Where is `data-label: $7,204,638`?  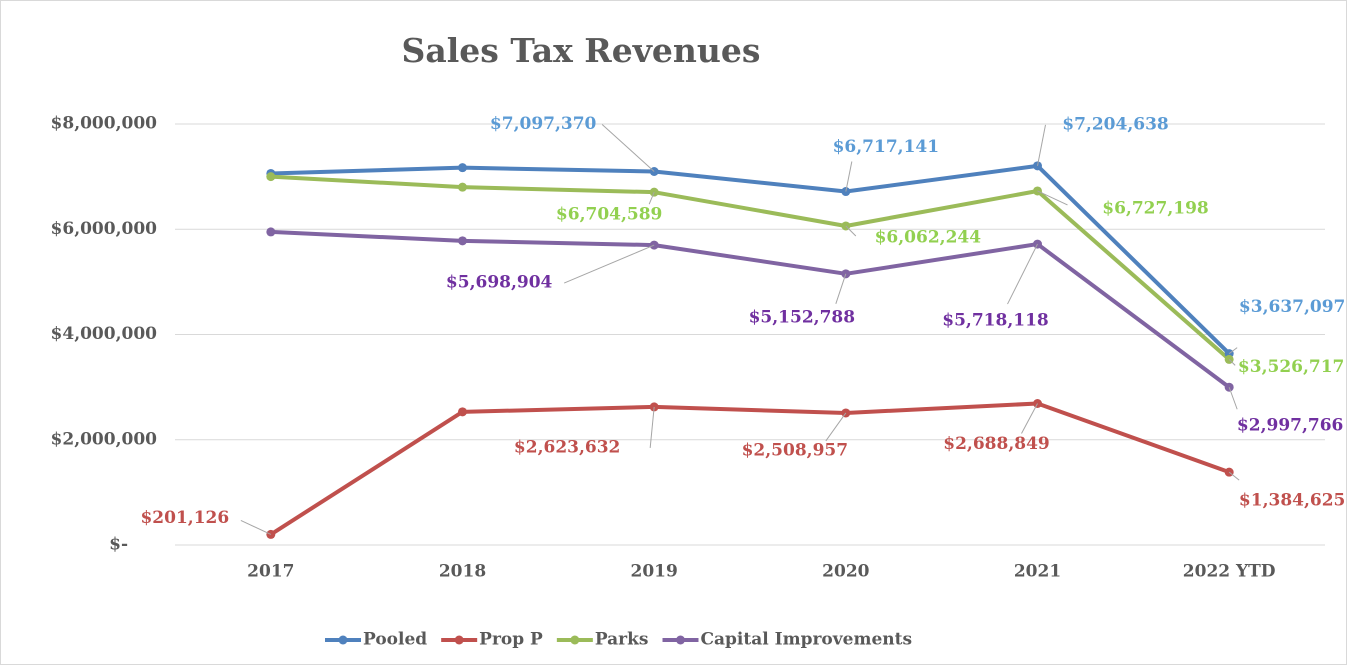
data-label: $7,204,638 is located at coordinates (1115, 124).